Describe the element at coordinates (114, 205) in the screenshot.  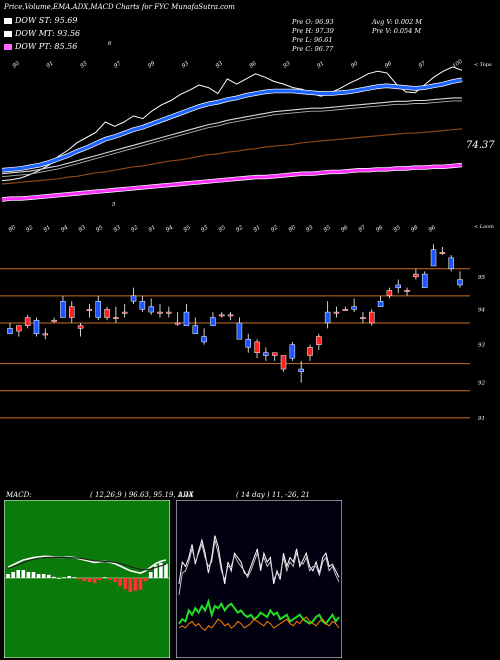
I see `ema-bottom-label: 5` at that location.